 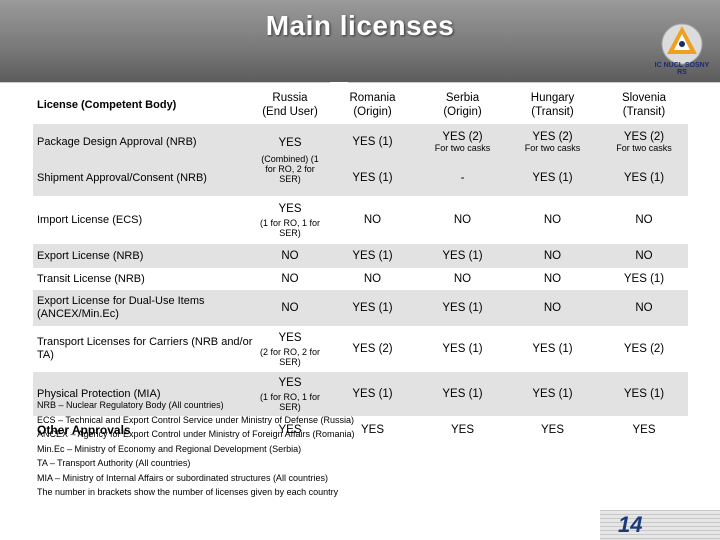 I want to click on header-license: License (Competent Body), so click(x=107, y=105).